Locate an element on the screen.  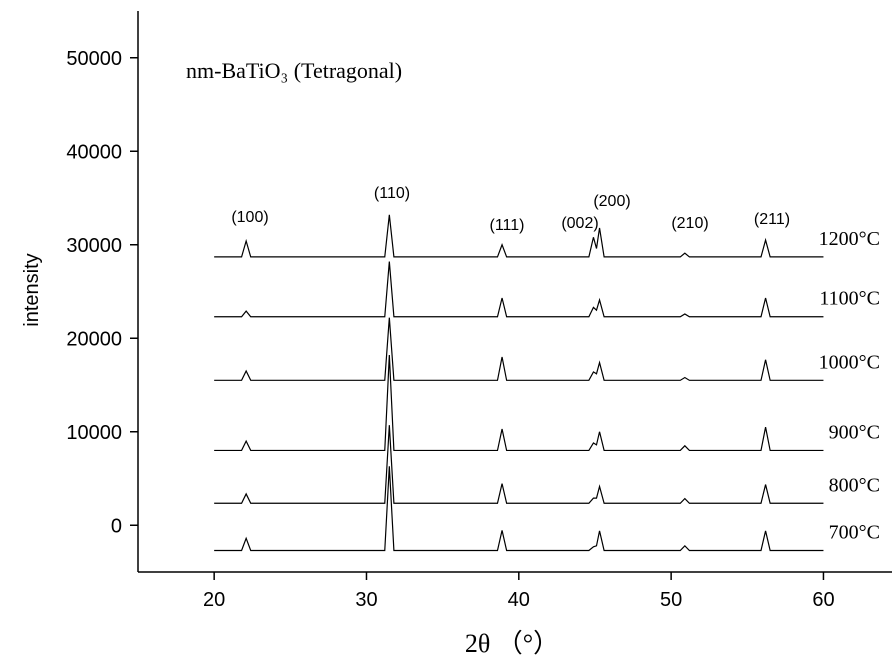
x-tick-label: 40 is located at coordinates (519, 600).